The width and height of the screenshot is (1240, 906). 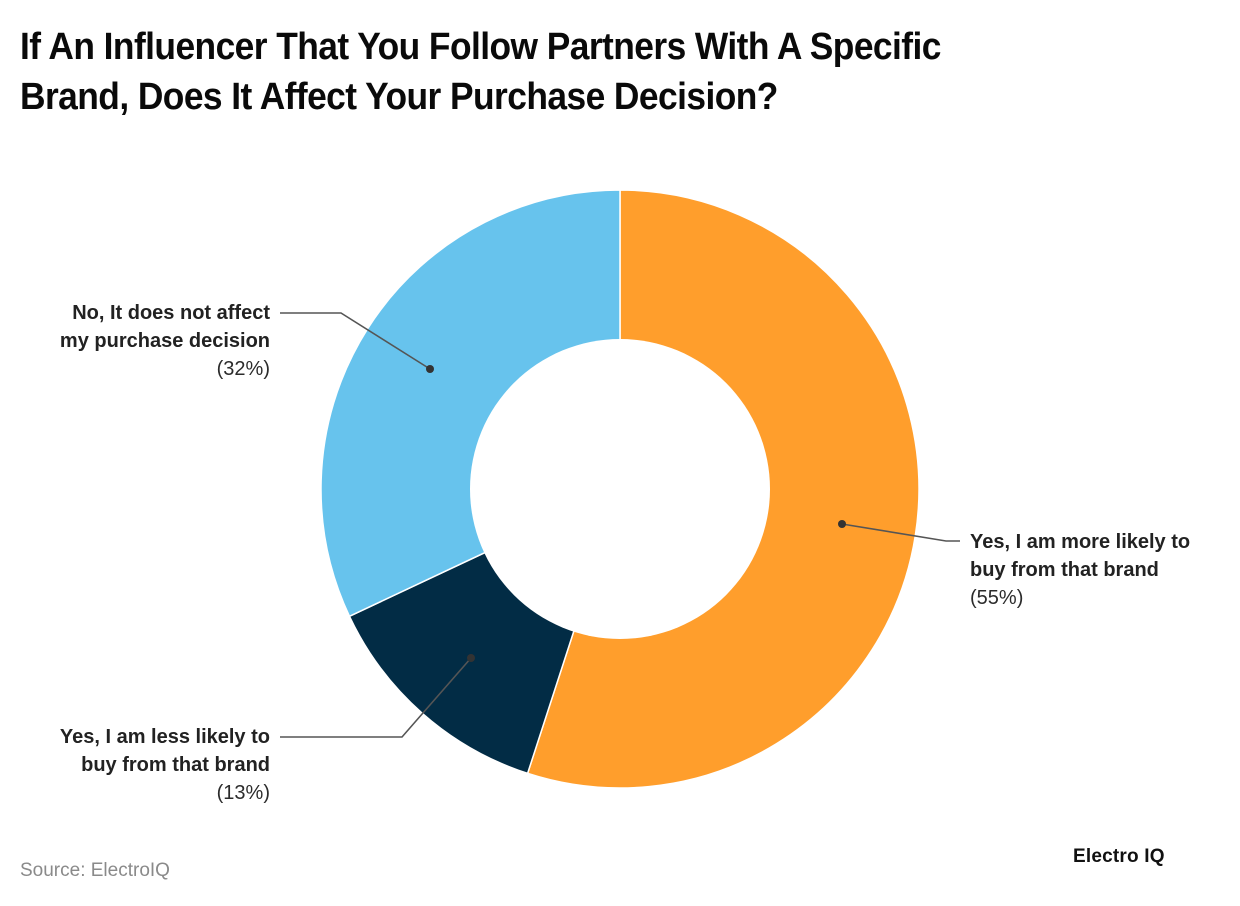 I want to click on label-less-likely-line-2: buy from that brand, so click(x=175, y=765).